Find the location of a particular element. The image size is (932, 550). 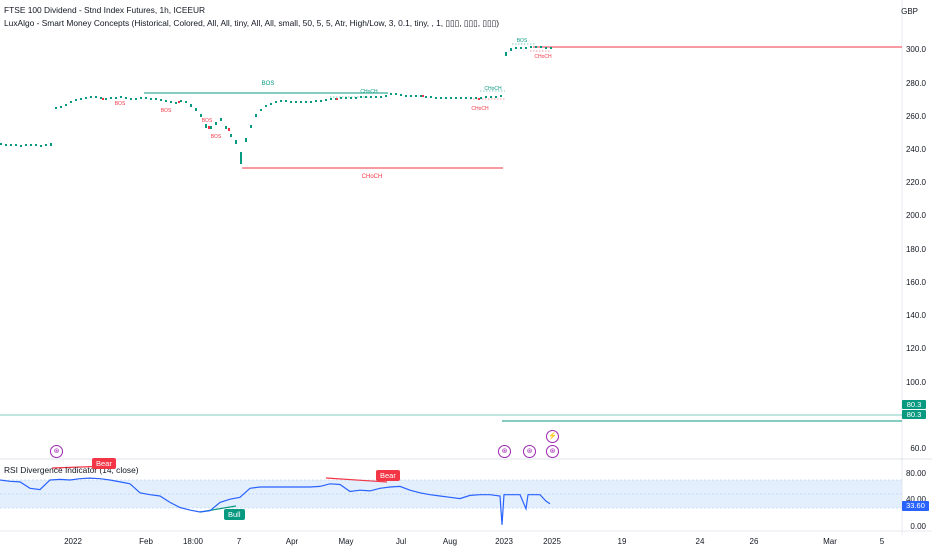

bull-tag: Bull is located at coordinates (234, 514).